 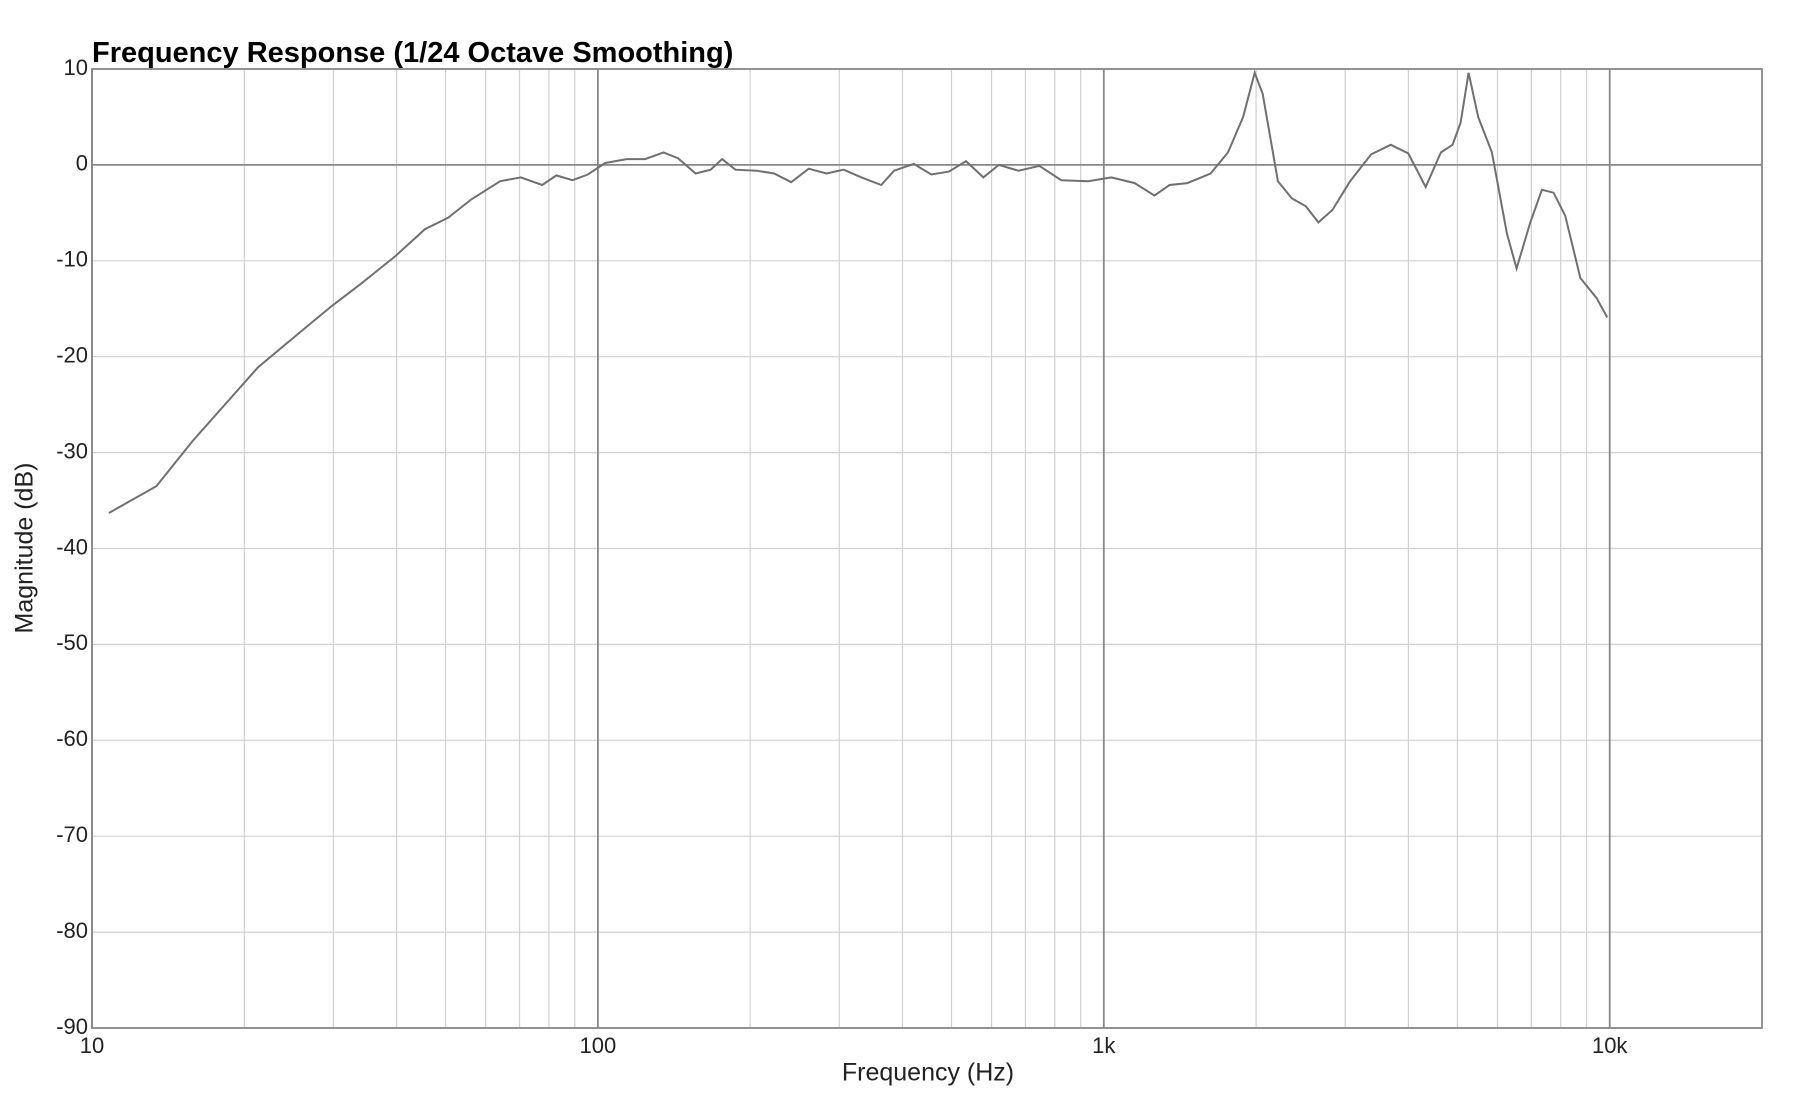 What do you see at coordinates (72, 930) in the screenshot?
I see `y-tick-label: -80` at bounding box center [72, 930].